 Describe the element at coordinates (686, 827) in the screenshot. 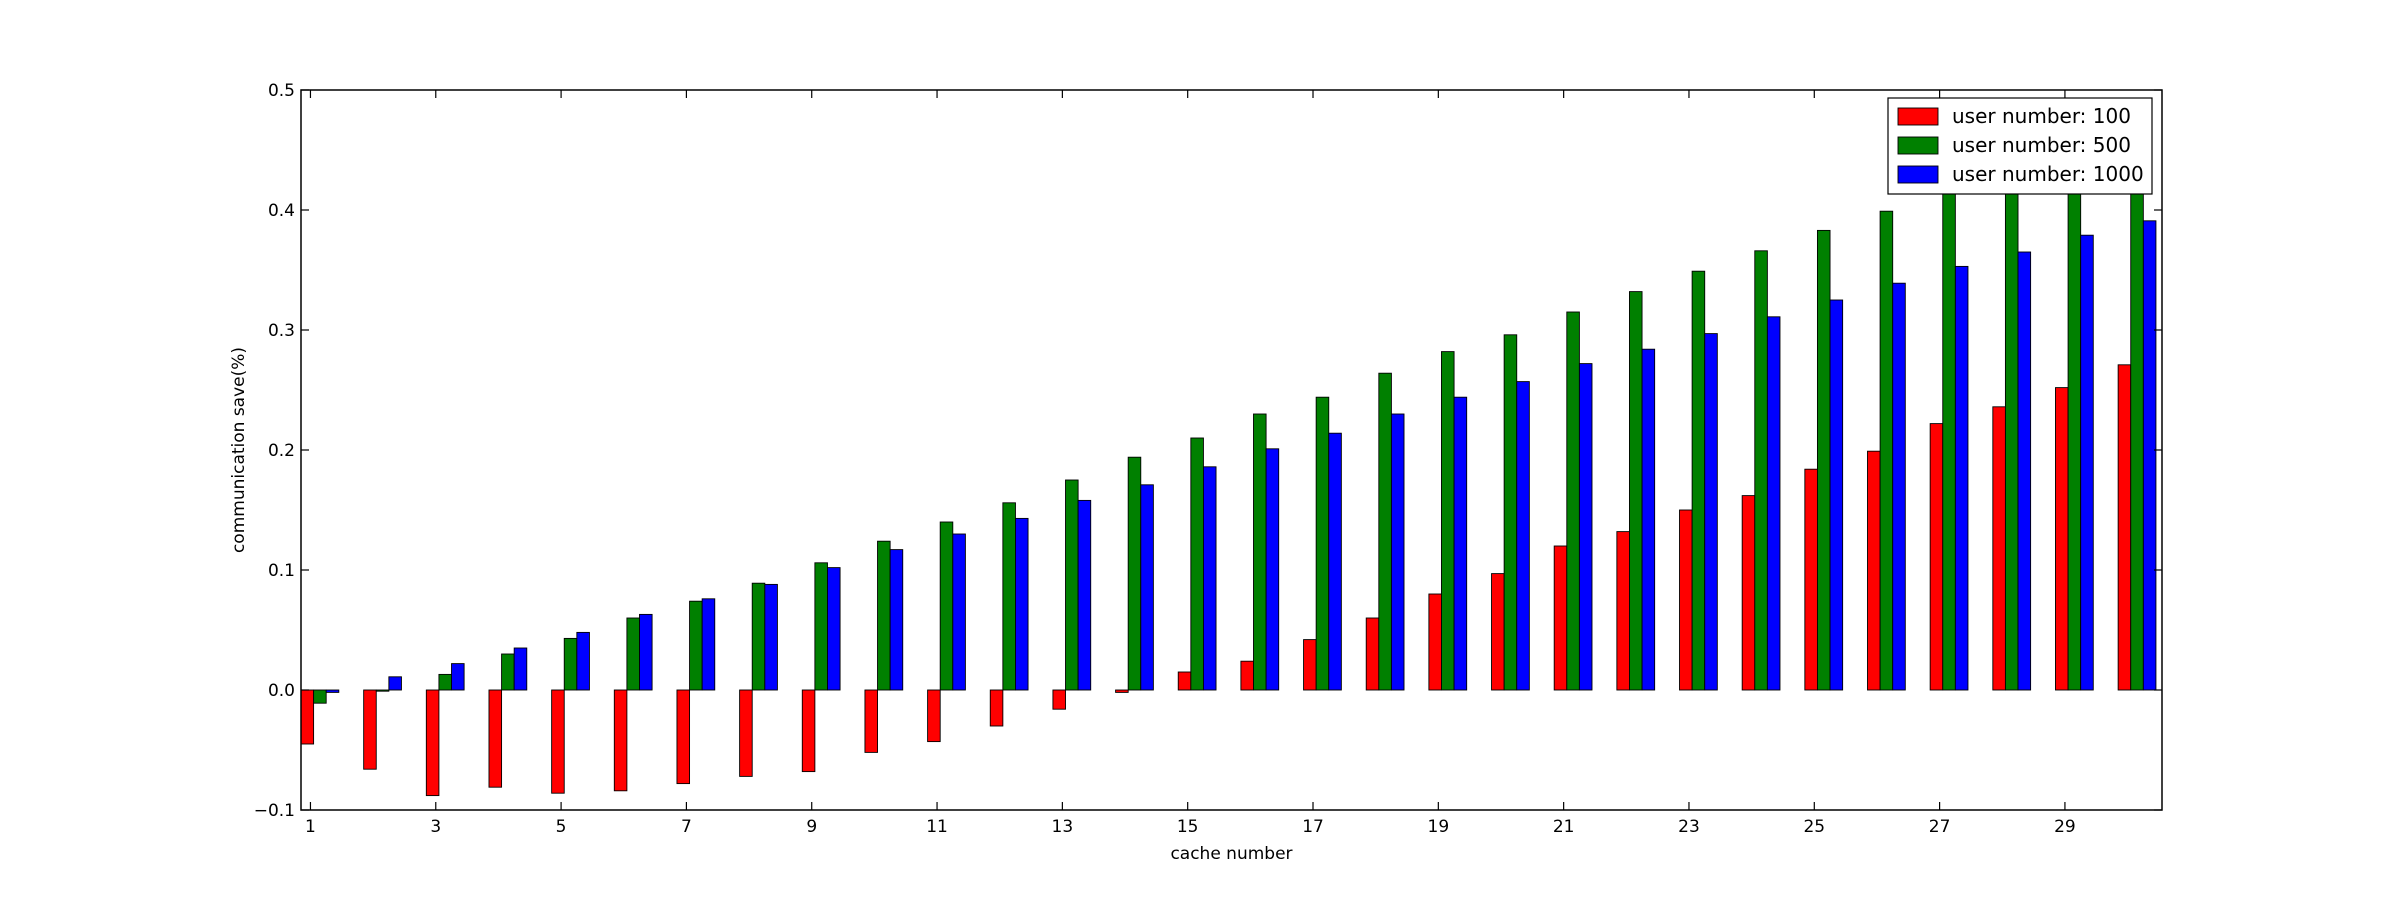

I see `x-tick-label: 7` at that location.